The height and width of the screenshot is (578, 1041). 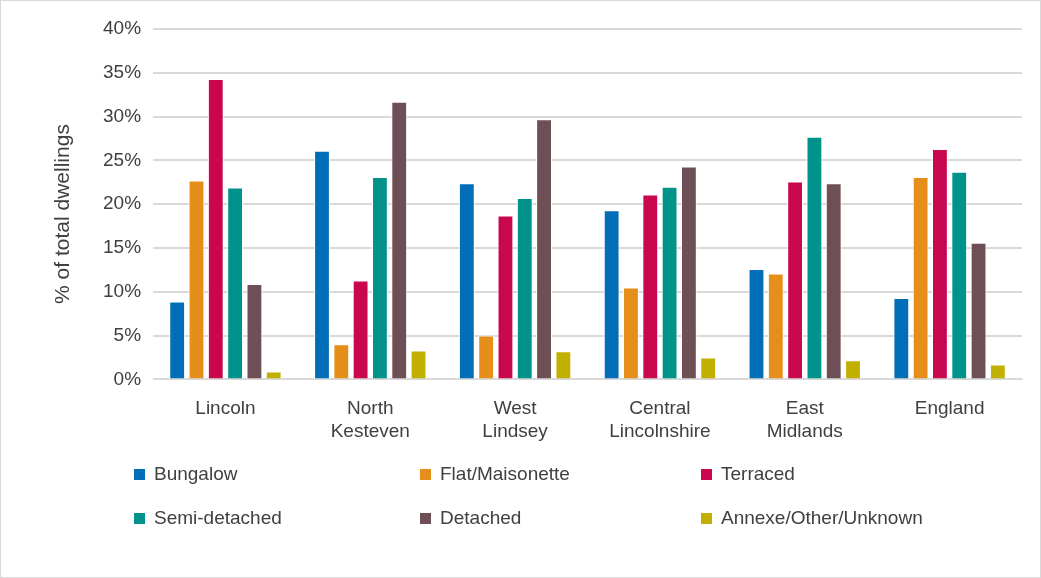 I want to click on x-tick-label: England, so click(x=949, y=408).